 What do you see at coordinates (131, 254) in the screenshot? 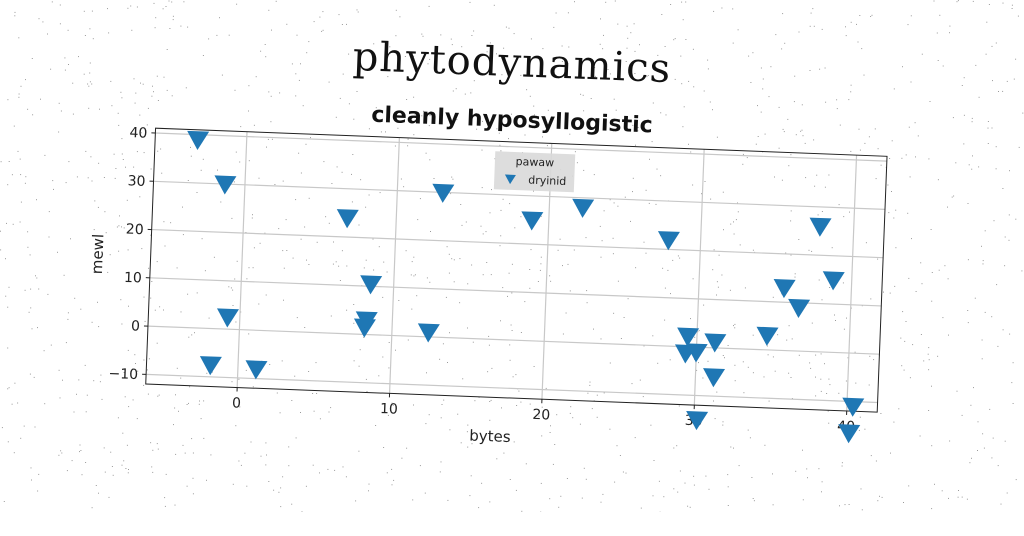
I see `y-ticks: −10 0 10 20 30 40` at bounding box center [131, 254].